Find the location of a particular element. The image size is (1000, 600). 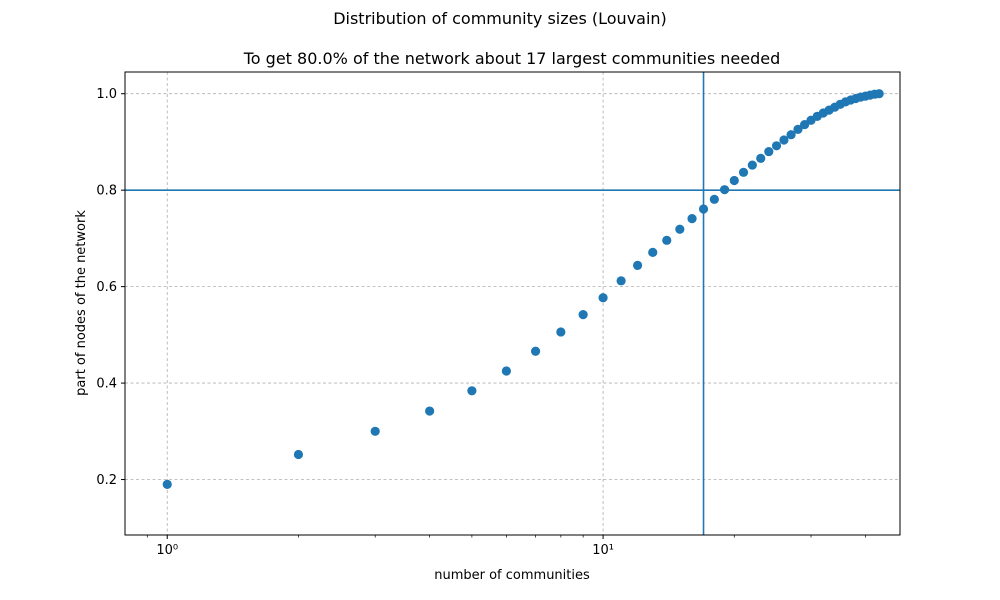

x-axis-label: number of communities is located at coordinates (512, 575).